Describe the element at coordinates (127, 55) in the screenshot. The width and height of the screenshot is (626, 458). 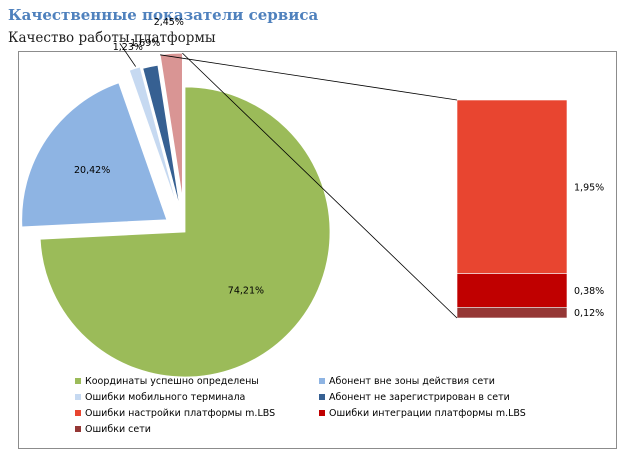
I see `leader-line` at that location.